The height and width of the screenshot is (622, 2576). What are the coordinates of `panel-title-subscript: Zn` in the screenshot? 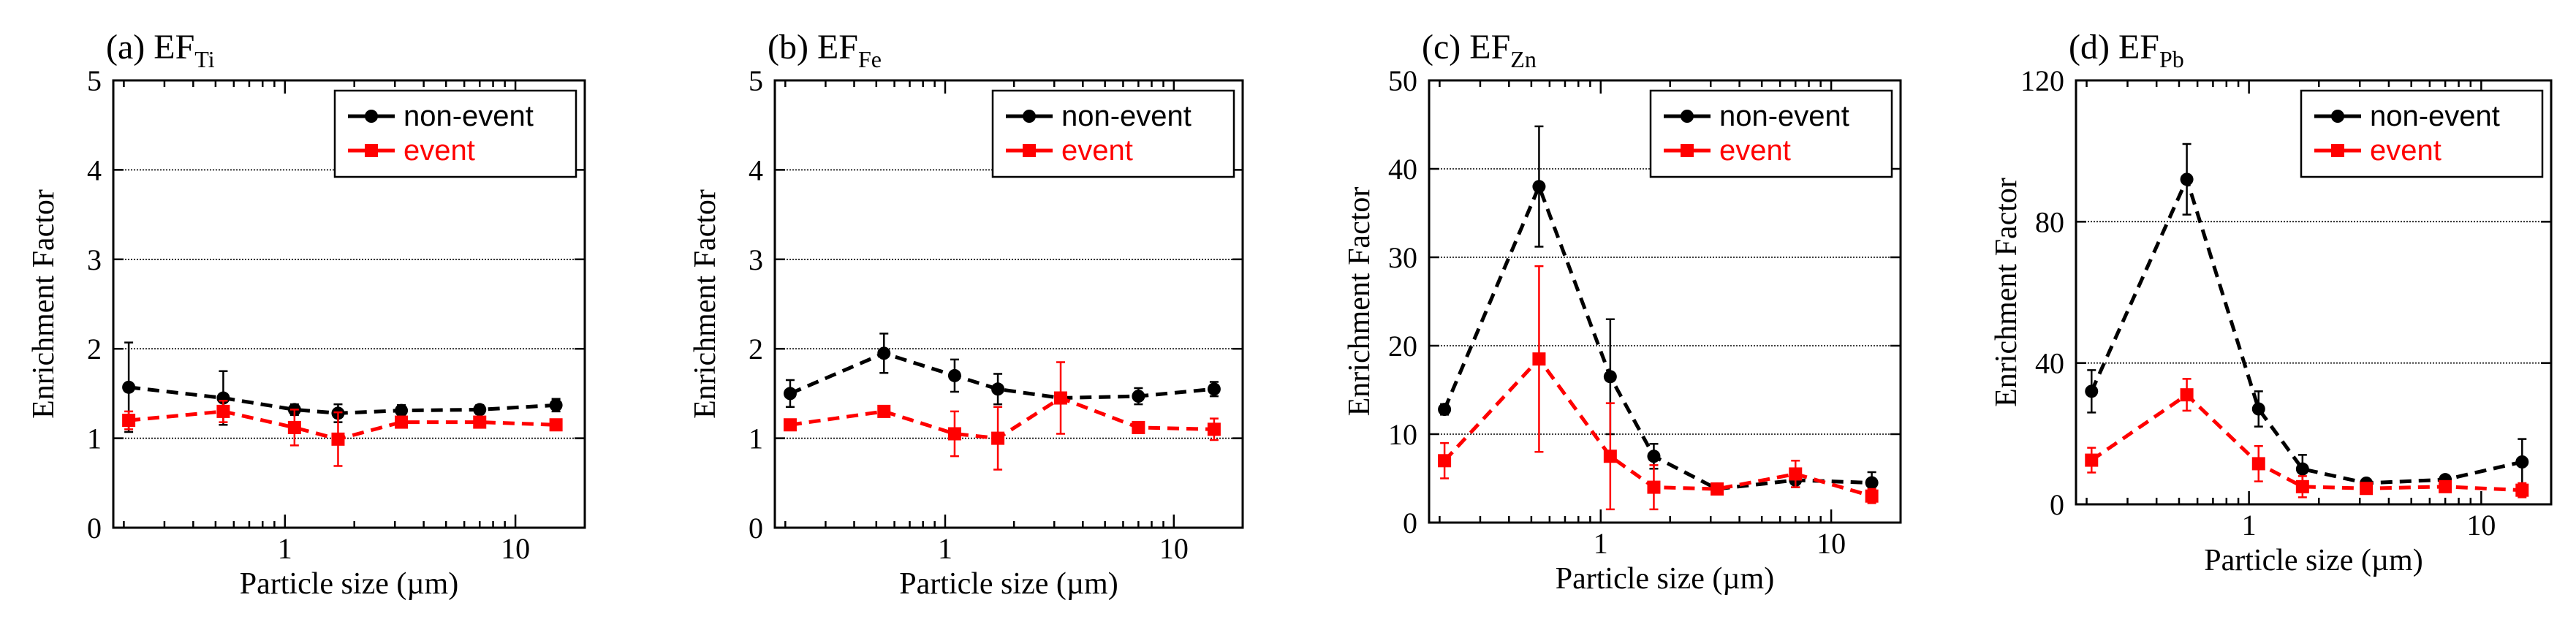 It's located at (1523, 59).